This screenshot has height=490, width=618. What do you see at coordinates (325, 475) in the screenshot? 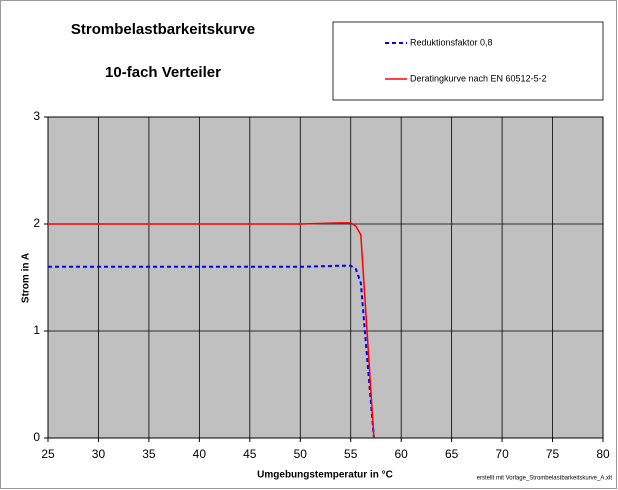
I see `x-axis-label: Umgebungstemperatur in °C` at bounding box center [325, 475].